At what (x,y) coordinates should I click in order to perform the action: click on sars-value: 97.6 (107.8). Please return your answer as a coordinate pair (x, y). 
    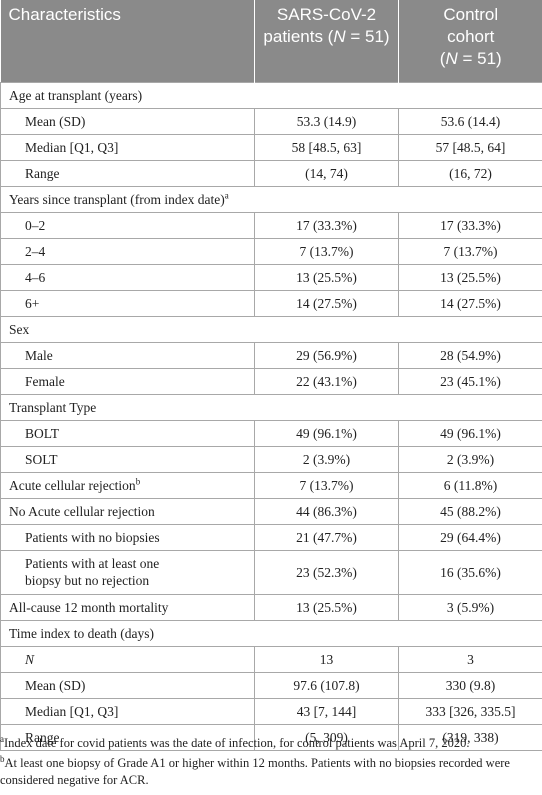
    Looking at the image, I should click on (326, 685).